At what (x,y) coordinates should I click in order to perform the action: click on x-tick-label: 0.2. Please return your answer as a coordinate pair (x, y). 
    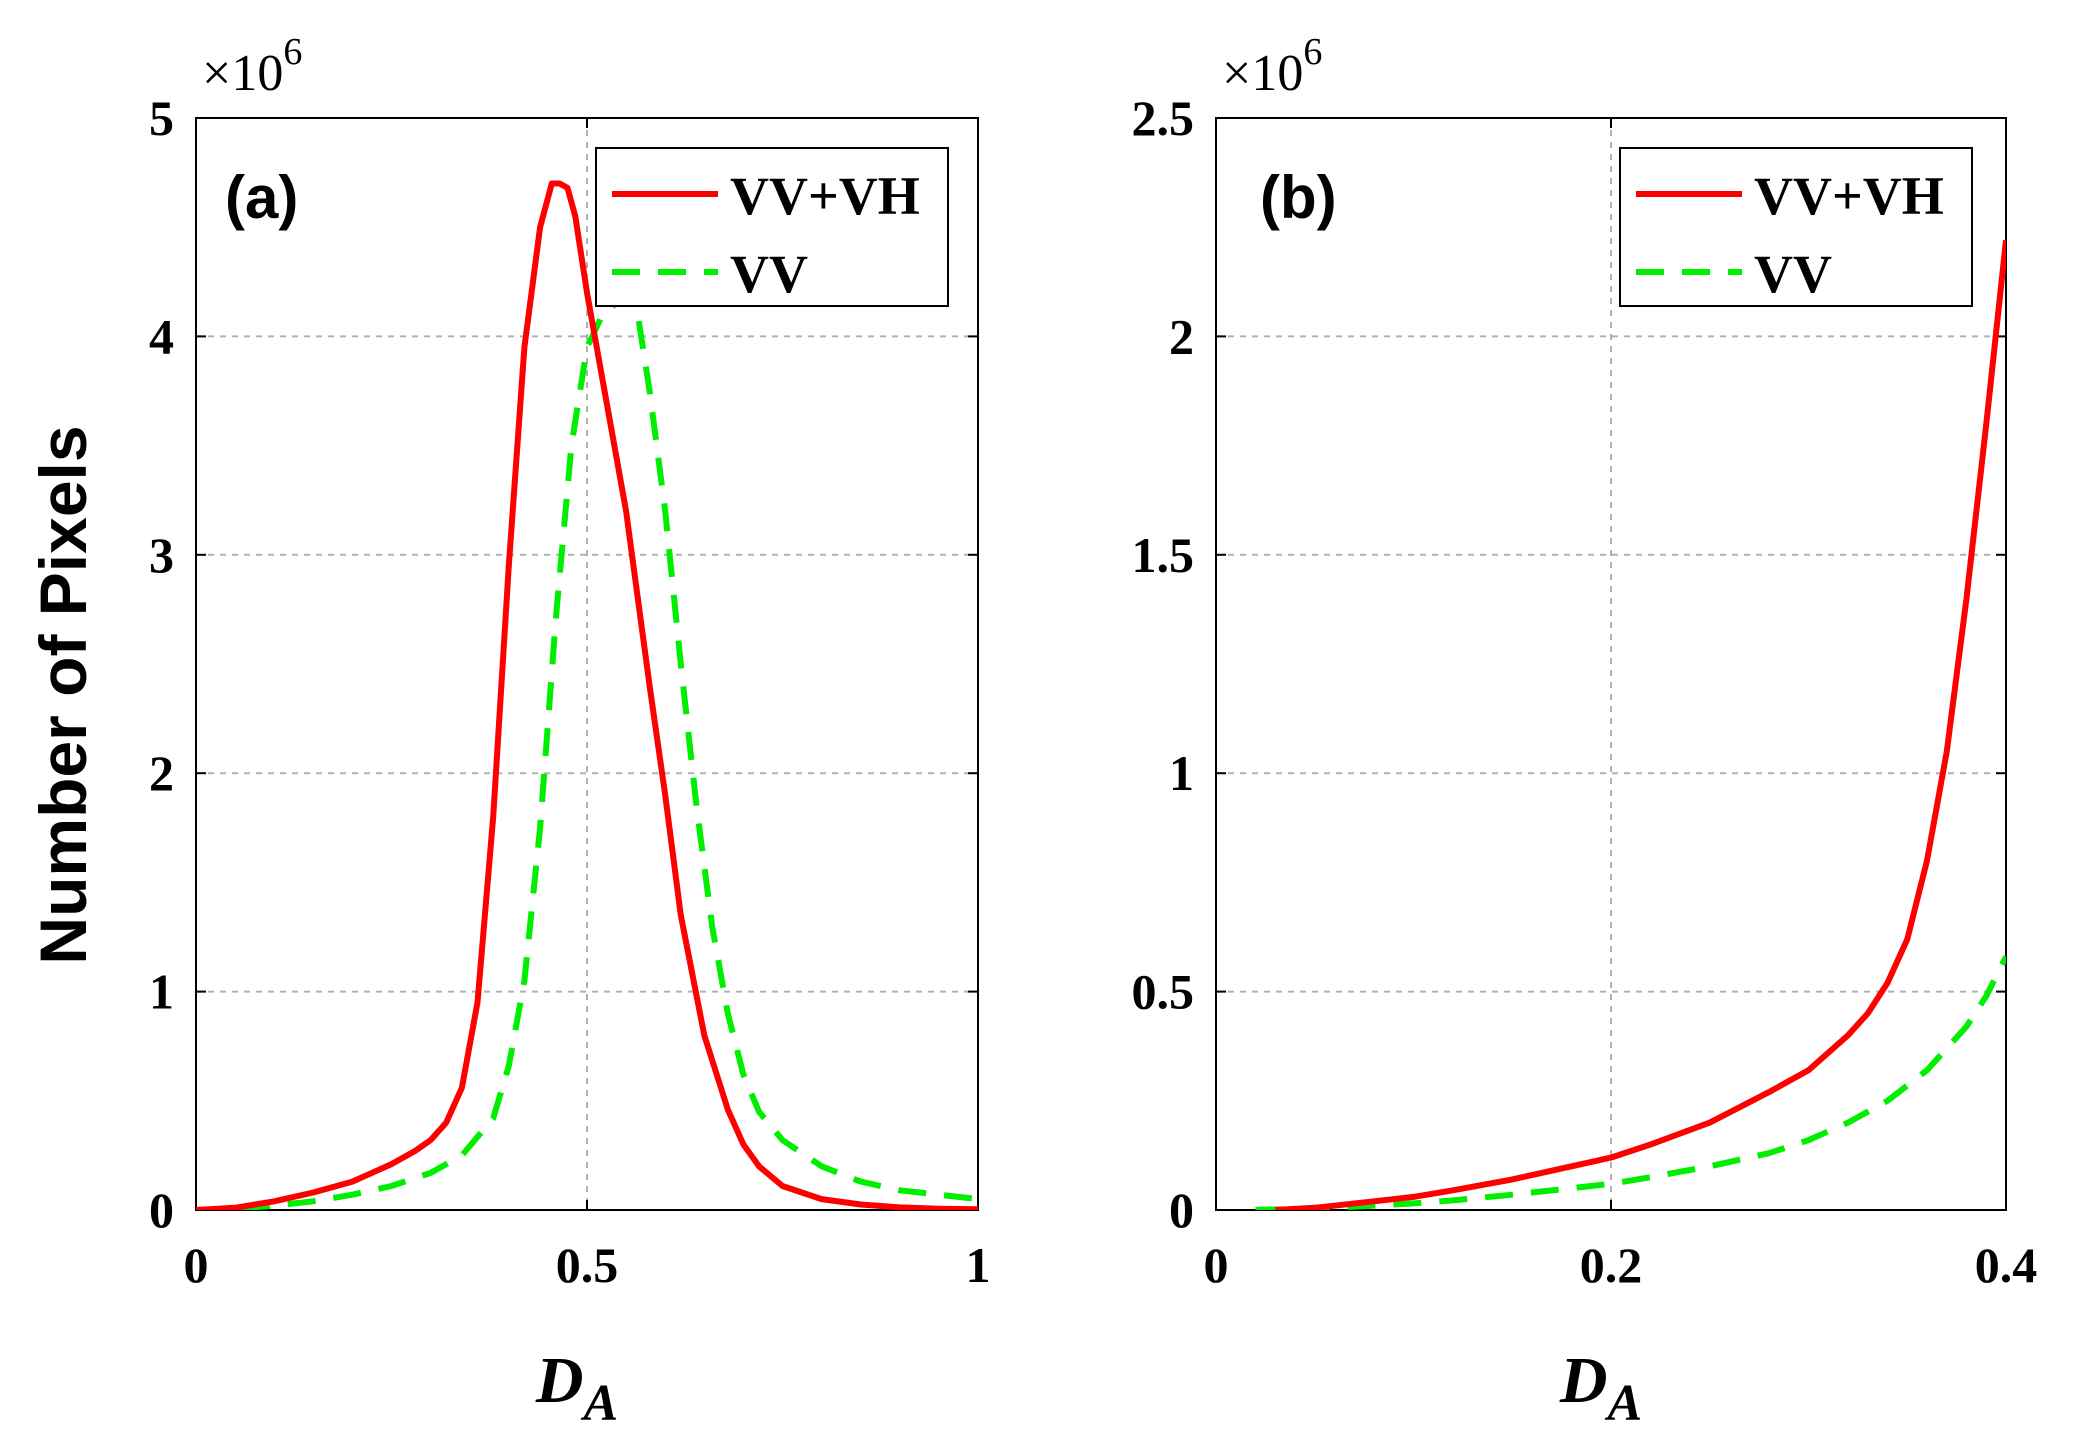
    Looking at the image, I should click on (1611, 1265).